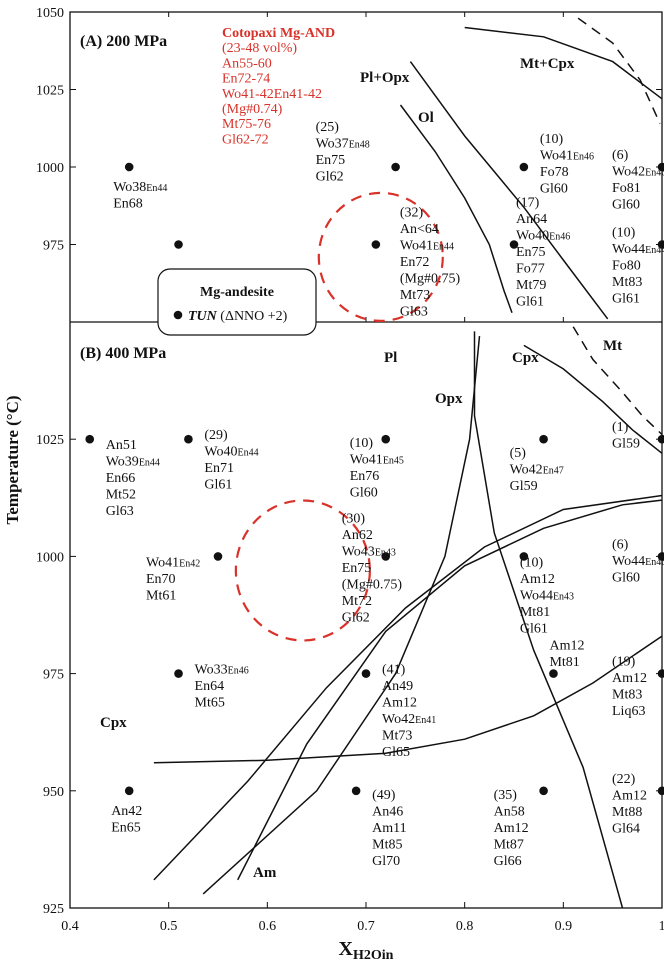  What do you see at coordinates (53, 909) in the screenshot?
I see `y-tick-label: 925` at bounding box center [53, 909].